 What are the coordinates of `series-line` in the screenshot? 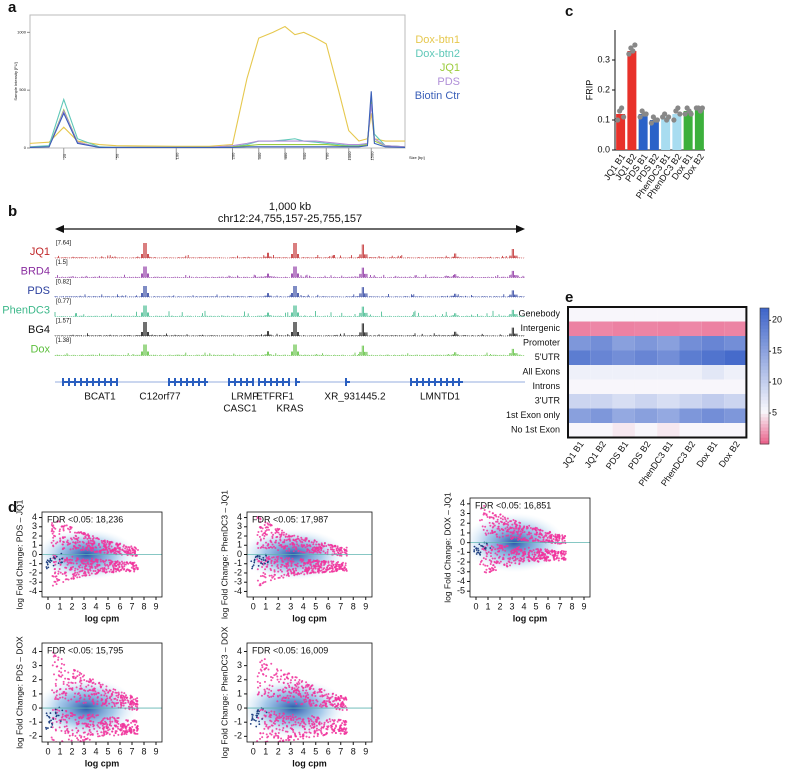 It's located at (217, 124).